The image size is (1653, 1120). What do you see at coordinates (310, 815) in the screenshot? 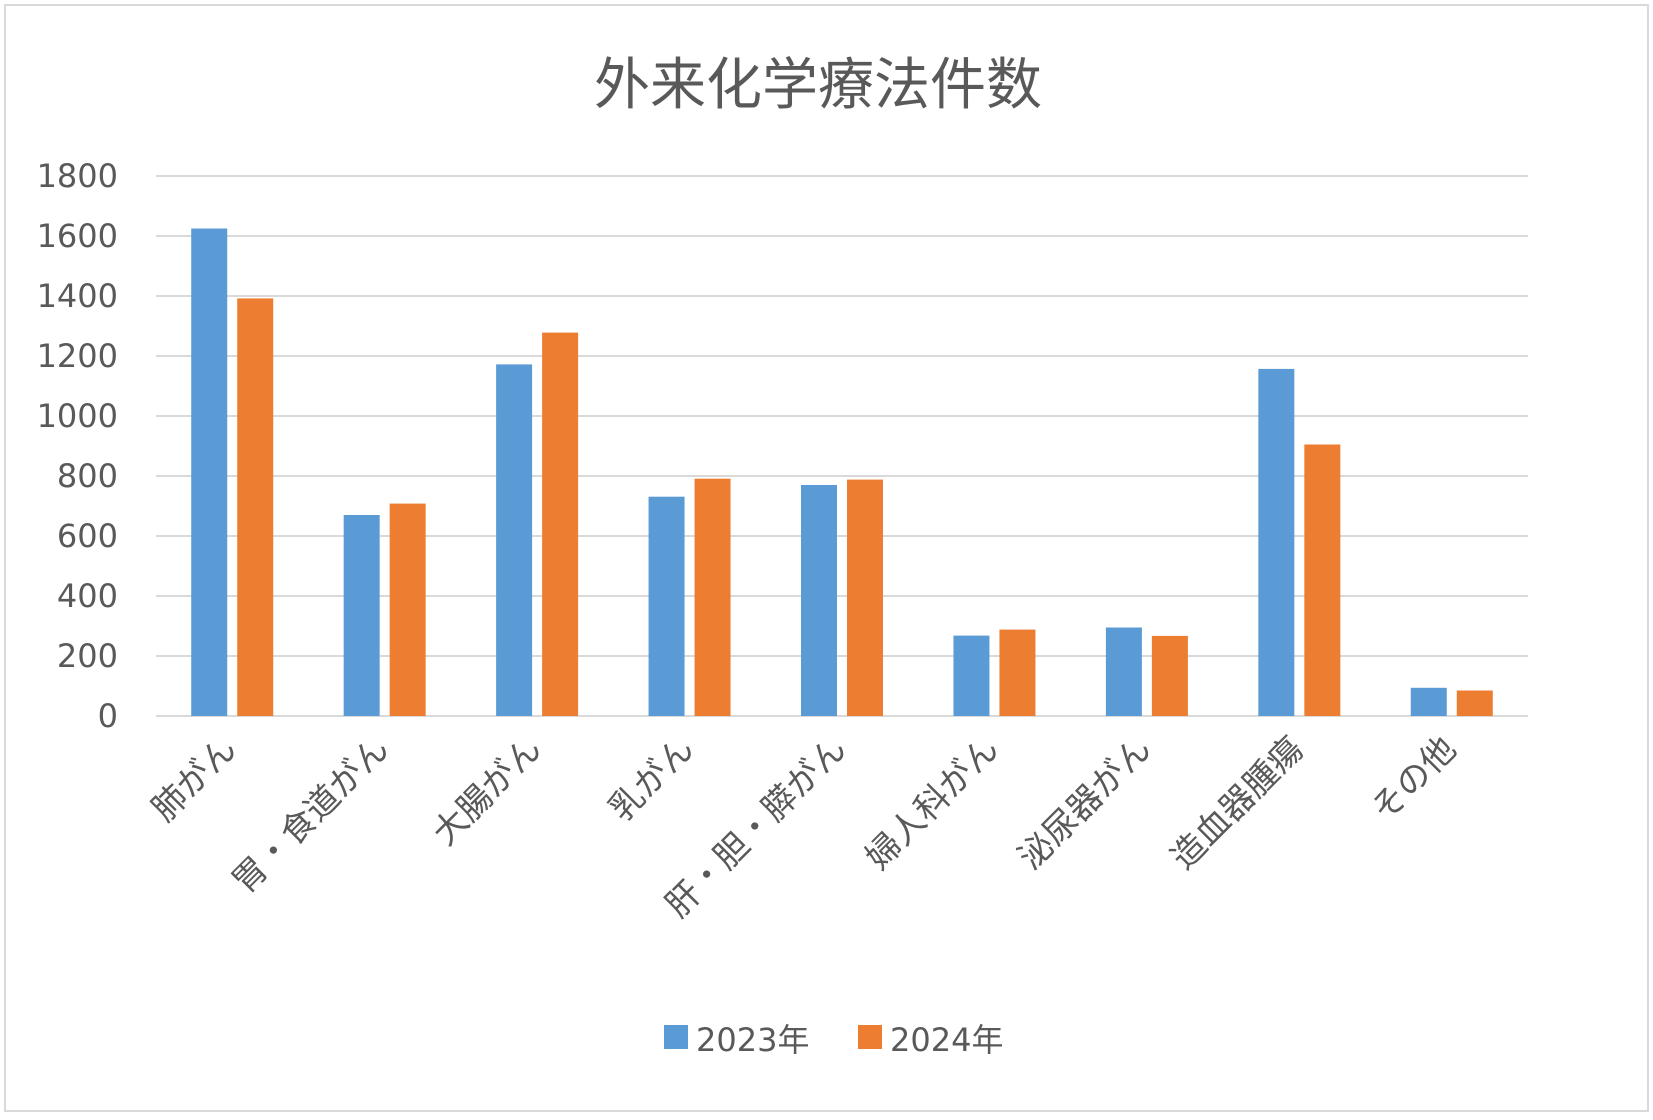
I see `x-tick-label: 胃・食道がん` at bounding box center [310, 815].